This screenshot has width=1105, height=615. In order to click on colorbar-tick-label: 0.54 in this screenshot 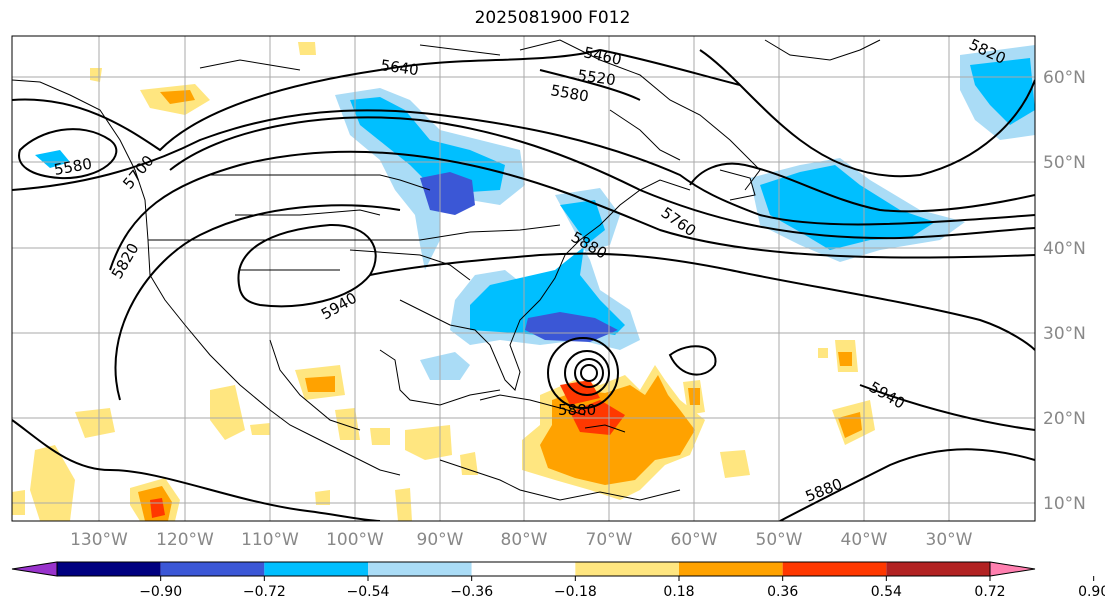, I will do `click(886, 592)`.